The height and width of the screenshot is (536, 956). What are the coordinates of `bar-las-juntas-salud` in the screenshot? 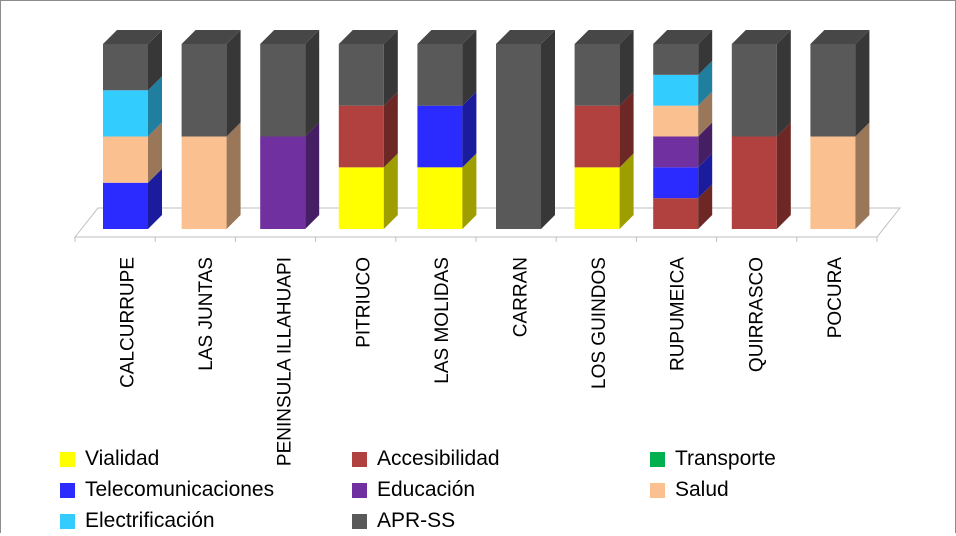 It's located at (204, 182).